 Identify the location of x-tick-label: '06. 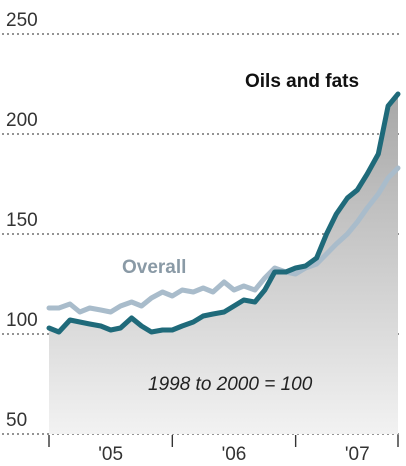
(234, 454).